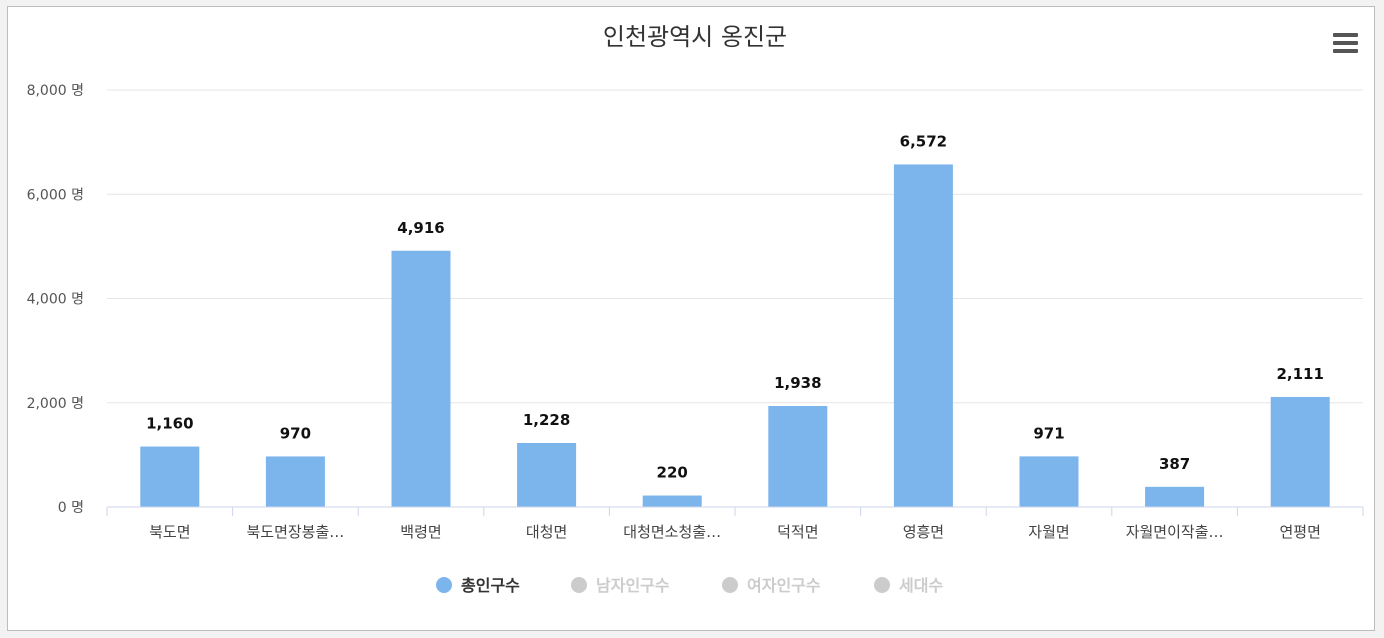  Describe the element at coordinates (923, 141) in the screenshot. I see `data-label: 6,572` at that location.